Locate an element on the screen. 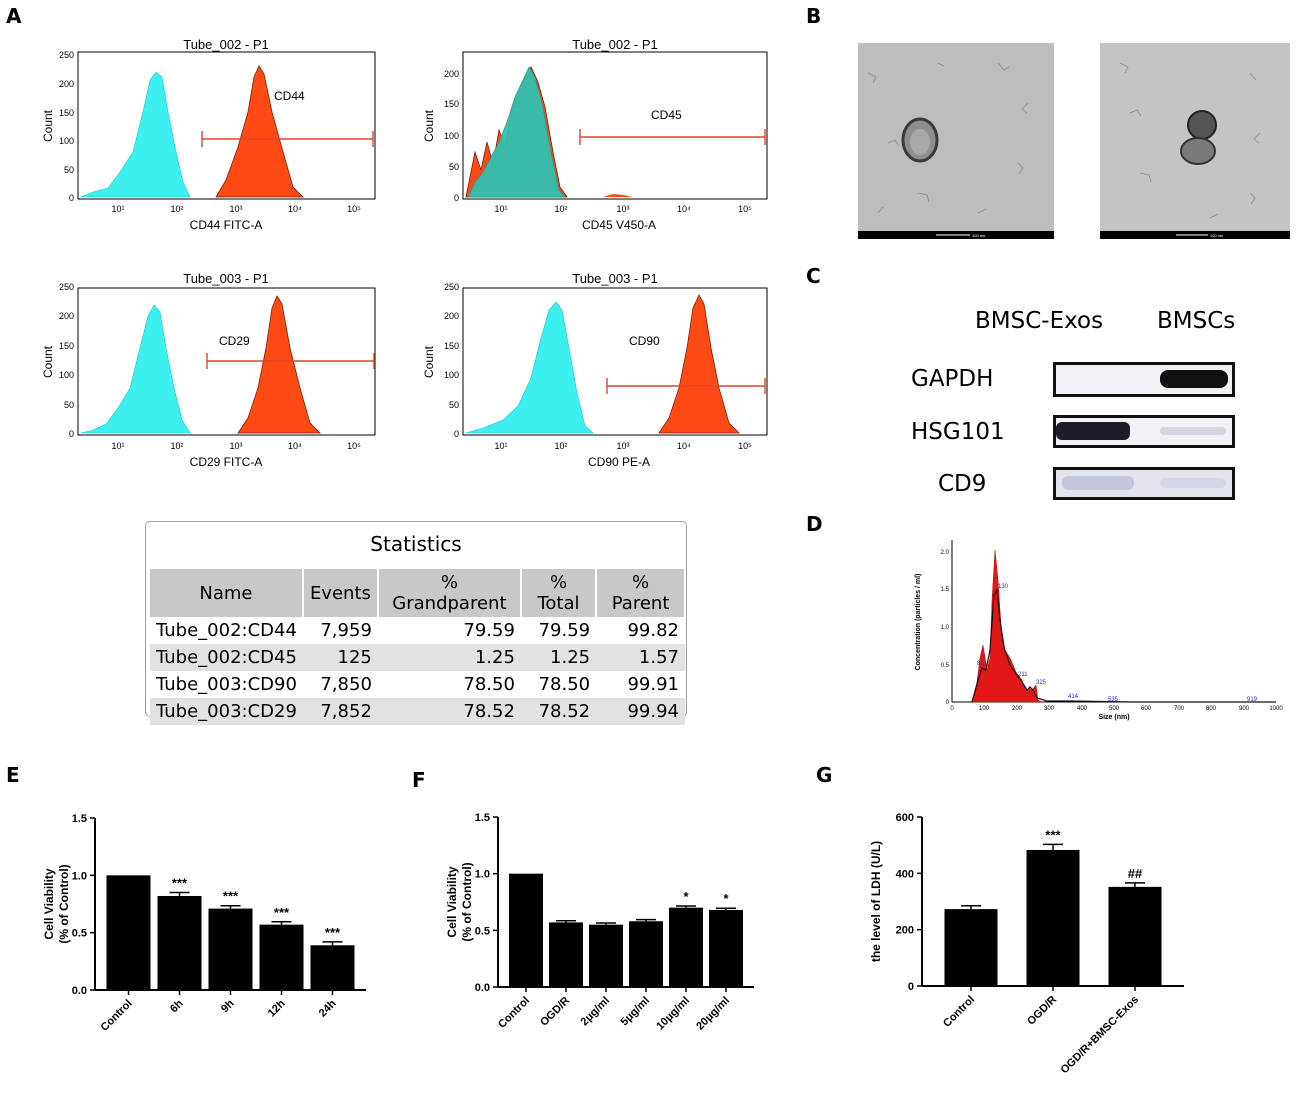  wb-row-label: HSG101 is located at coordinates (958, 432).